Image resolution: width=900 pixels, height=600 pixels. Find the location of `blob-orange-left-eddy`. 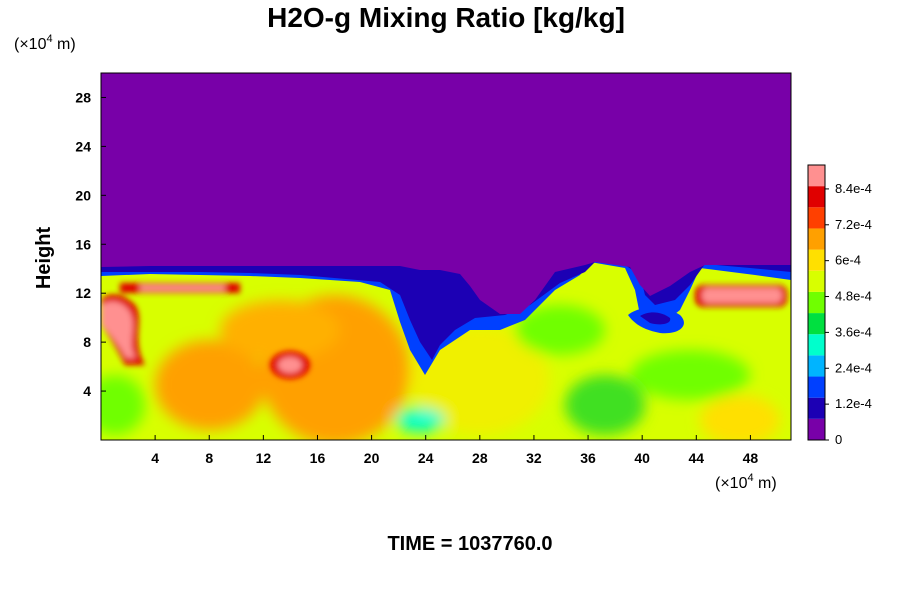

blob-orange-left-eddy is located at coordinates (210, 385).